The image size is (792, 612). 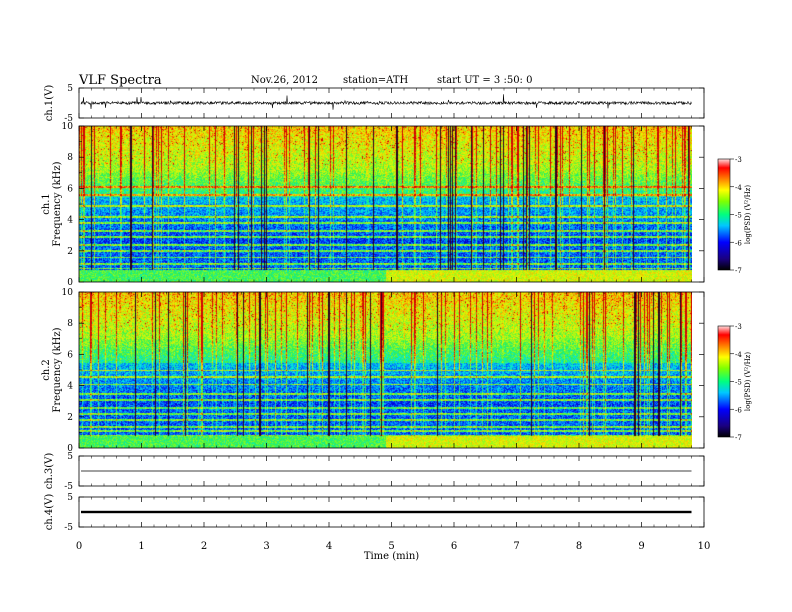 I want to click on station-label: station=ATH, so click(x=376, y=80).